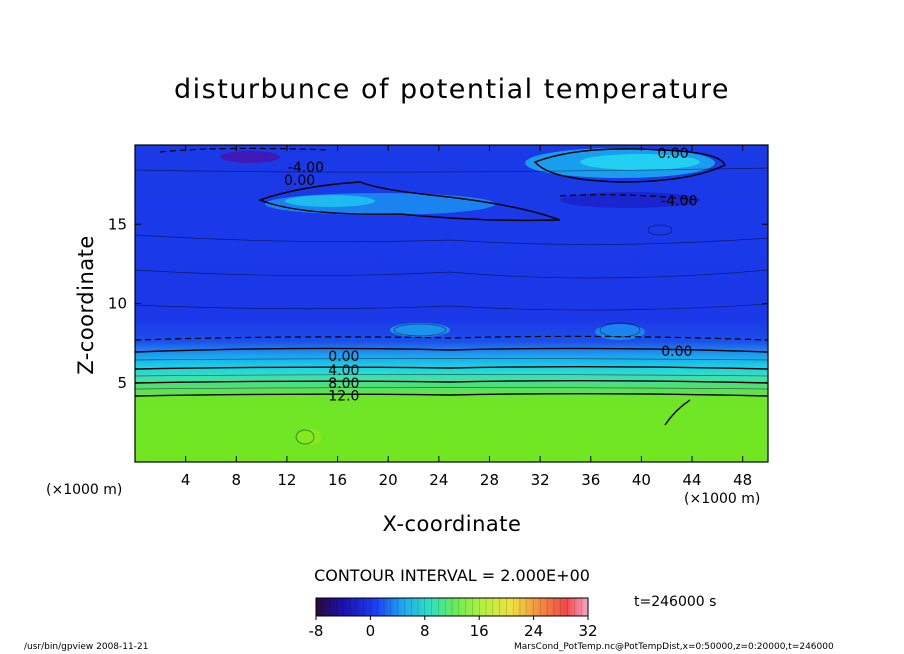  Describe the element at coordinates (343, 384) in the screenshot. I see `contour-label: 8.00` at that location.